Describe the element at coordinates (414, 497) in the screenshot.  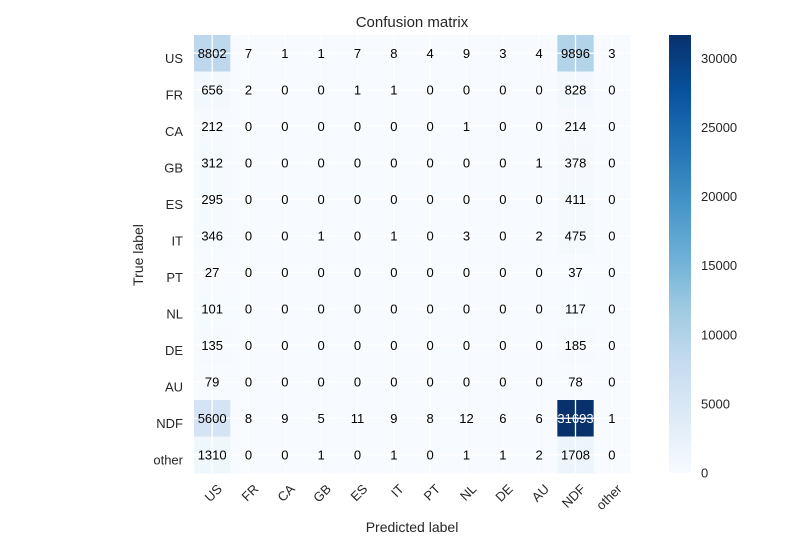
I see `x-tick-labels: US FR CA GB ES IT PT NL DE AU NDF other` at that location.